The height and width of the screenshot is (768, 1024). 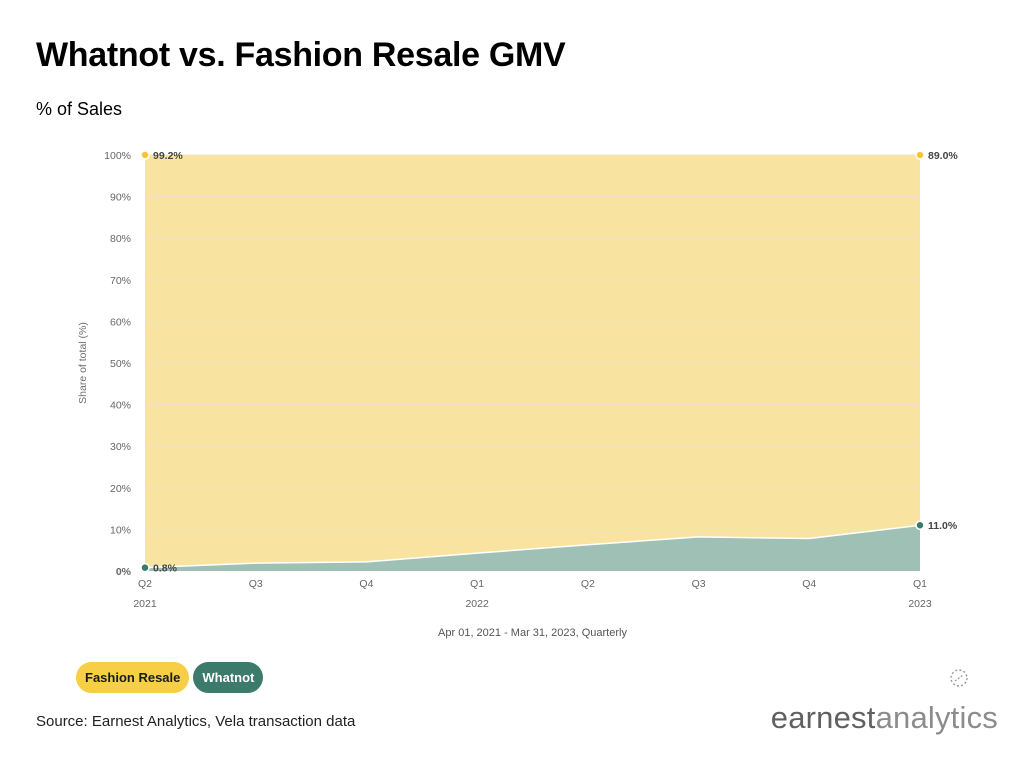 I want to click on data-label-fashion-resale: 89.0%, so click(x=943, y=156).